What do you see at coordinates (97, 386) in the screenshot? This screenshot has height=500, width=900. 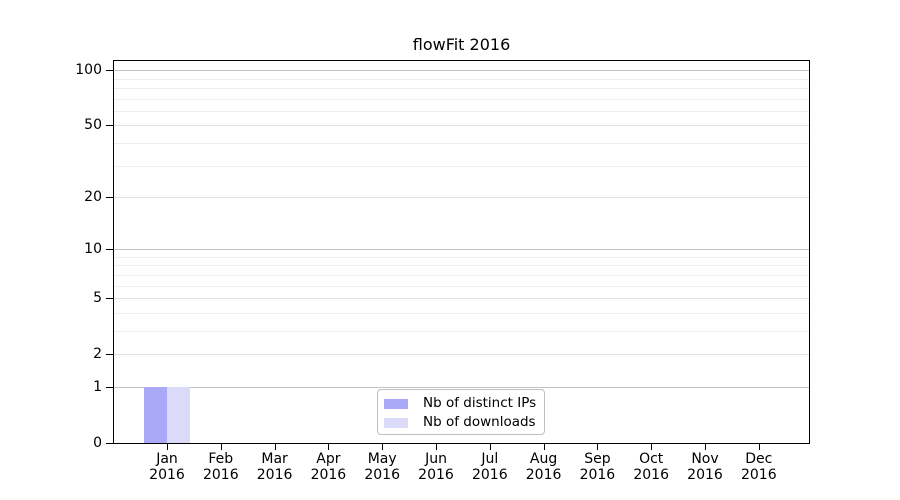 I see `y-tick-label-1: 1` at bounding box center [97, 386].